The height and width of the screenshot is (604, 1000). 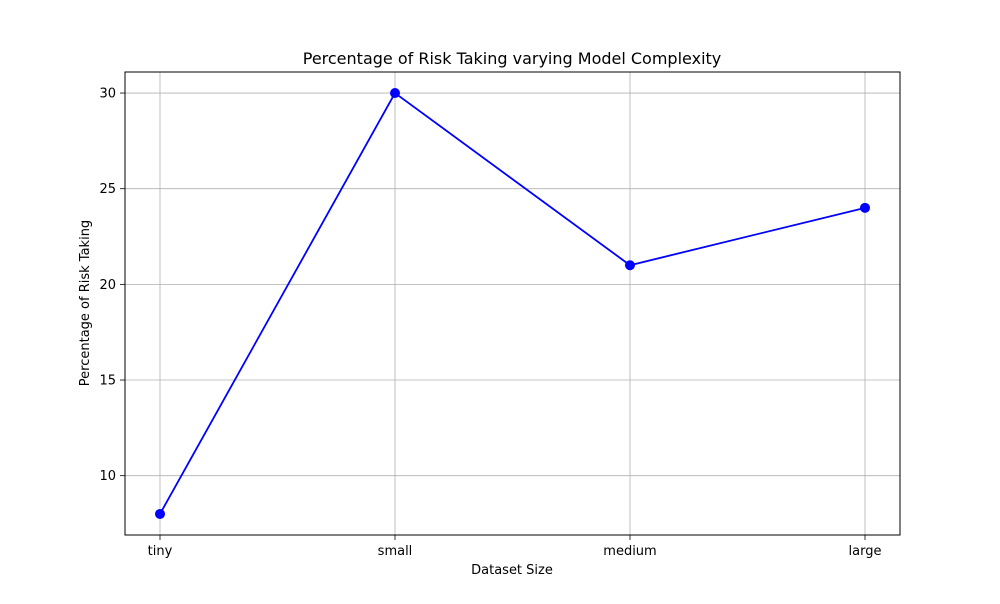 I want to click on data-point-tiny, so click(x=160, y=513).